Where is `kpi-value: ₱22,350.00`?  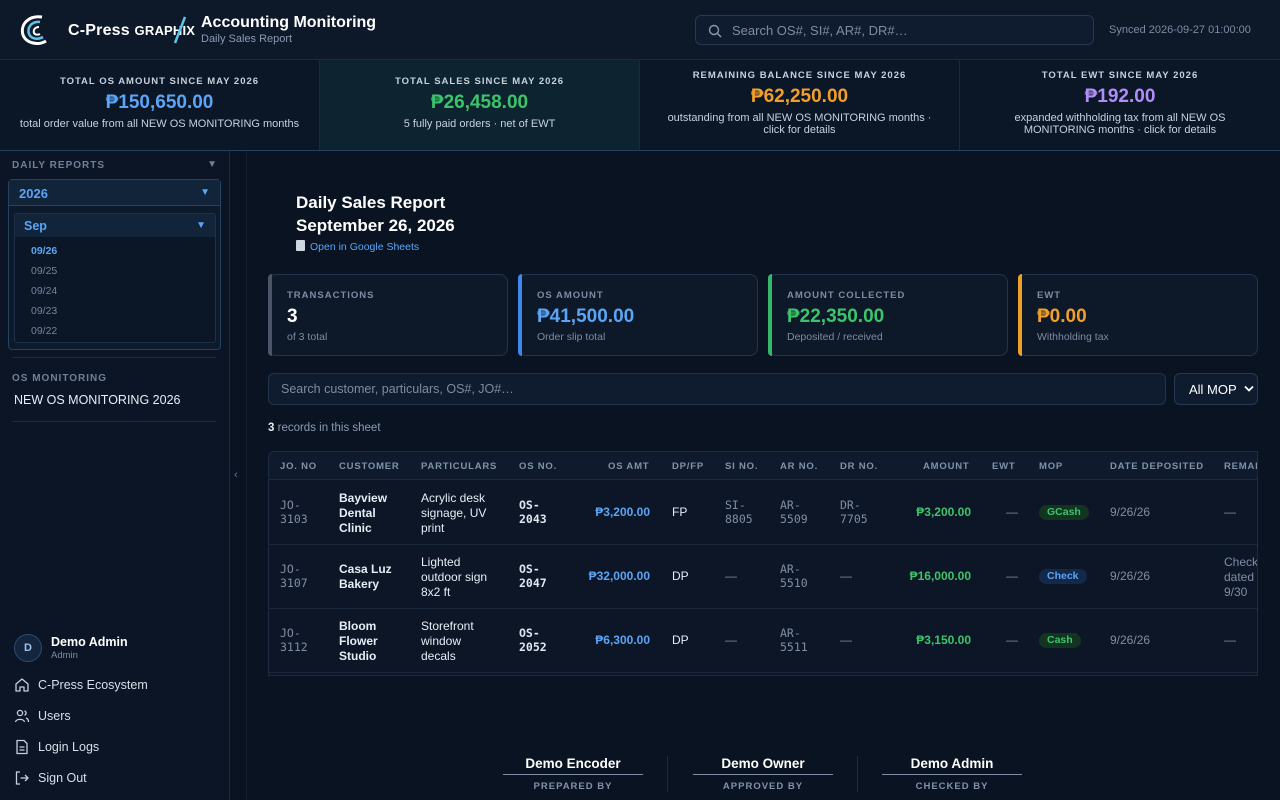 kpi-value: ₱22,350.00 is located at coordinates (836, 316).